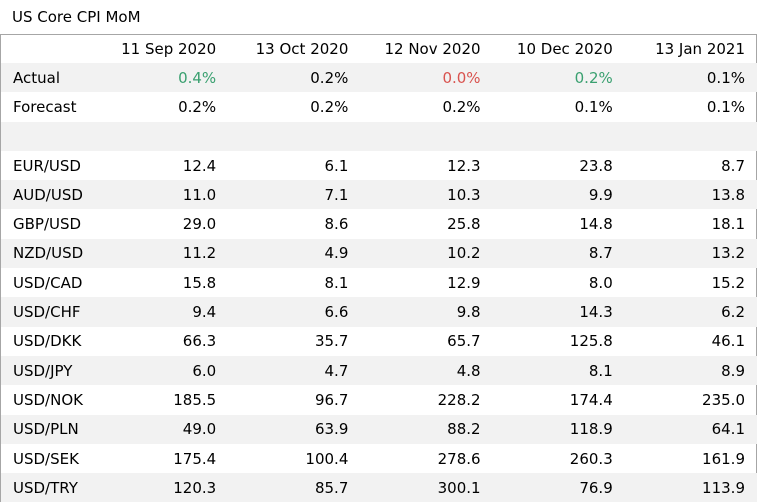  I want to click on spacer-cell, so click(379, 136).